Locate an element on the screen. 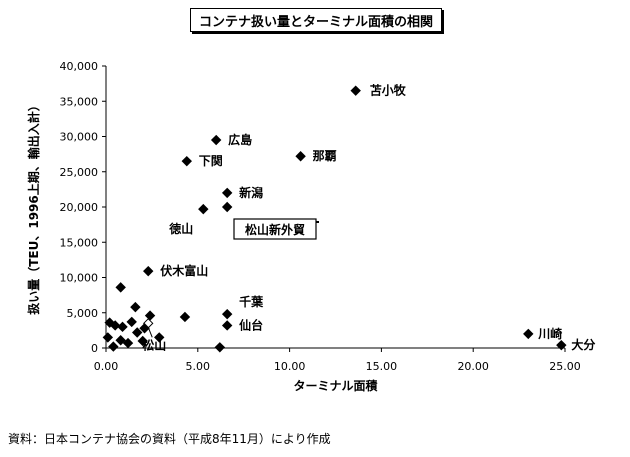 The width and height of the screenshot is (630, 457). point-label: 松山 is located at coordinates (154, 344).